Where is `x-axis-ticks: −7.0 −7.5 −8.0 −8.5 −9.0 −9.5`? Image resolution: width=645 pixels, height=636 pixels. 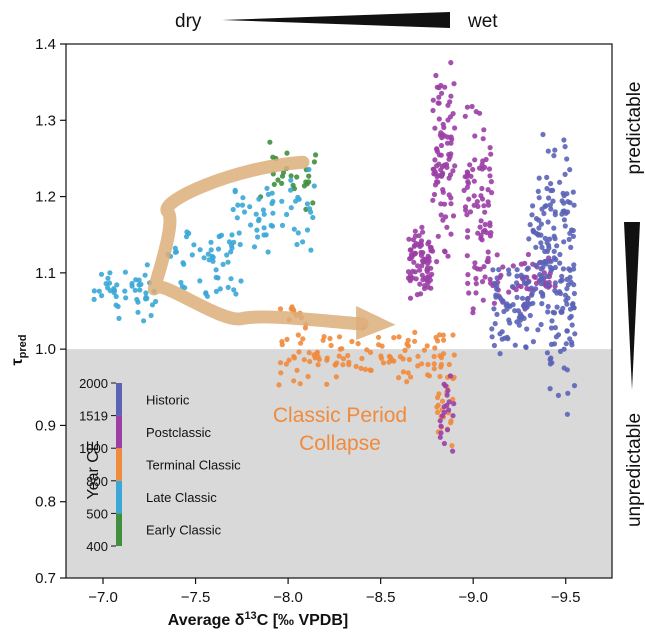 x-axis-ticks: −7.0 −7.5 −8.0 −8.5 −9.0 −9.5 is located at coordinates (334, 592).